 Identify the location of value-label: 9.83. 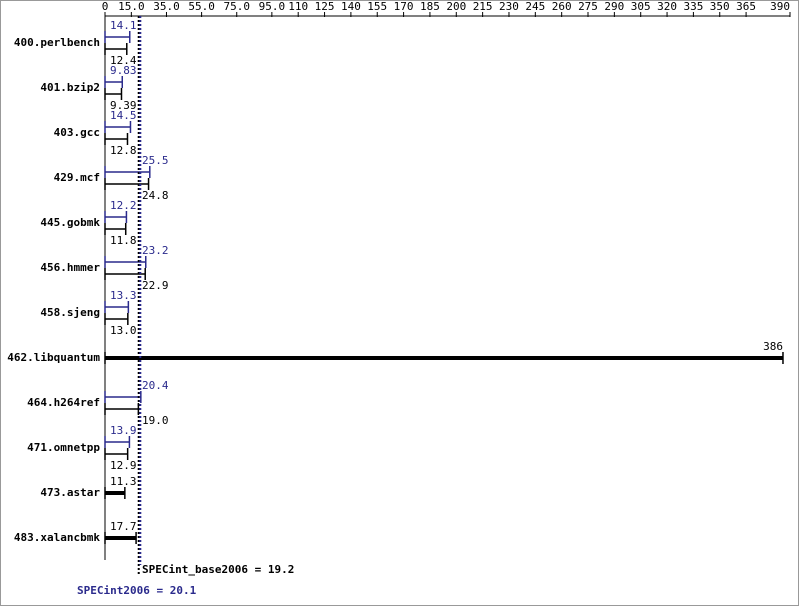
(123, 70).